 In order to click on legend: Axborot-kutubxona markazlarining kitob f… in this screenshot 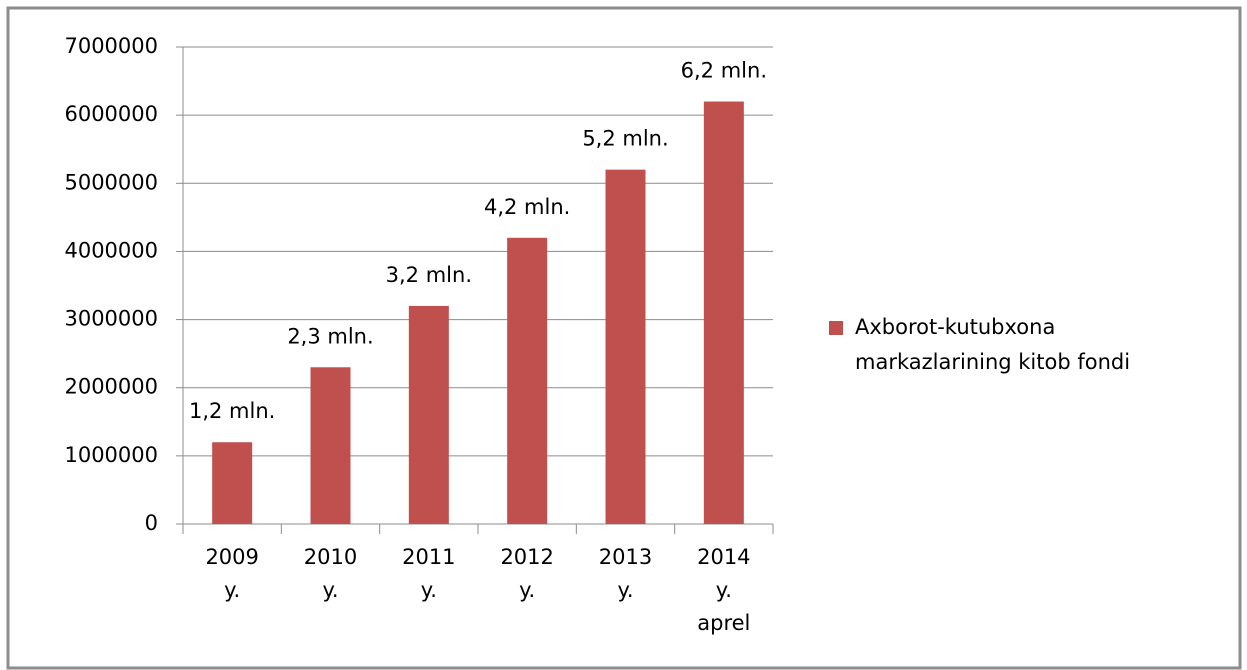, I will do `click(994, 345)`.